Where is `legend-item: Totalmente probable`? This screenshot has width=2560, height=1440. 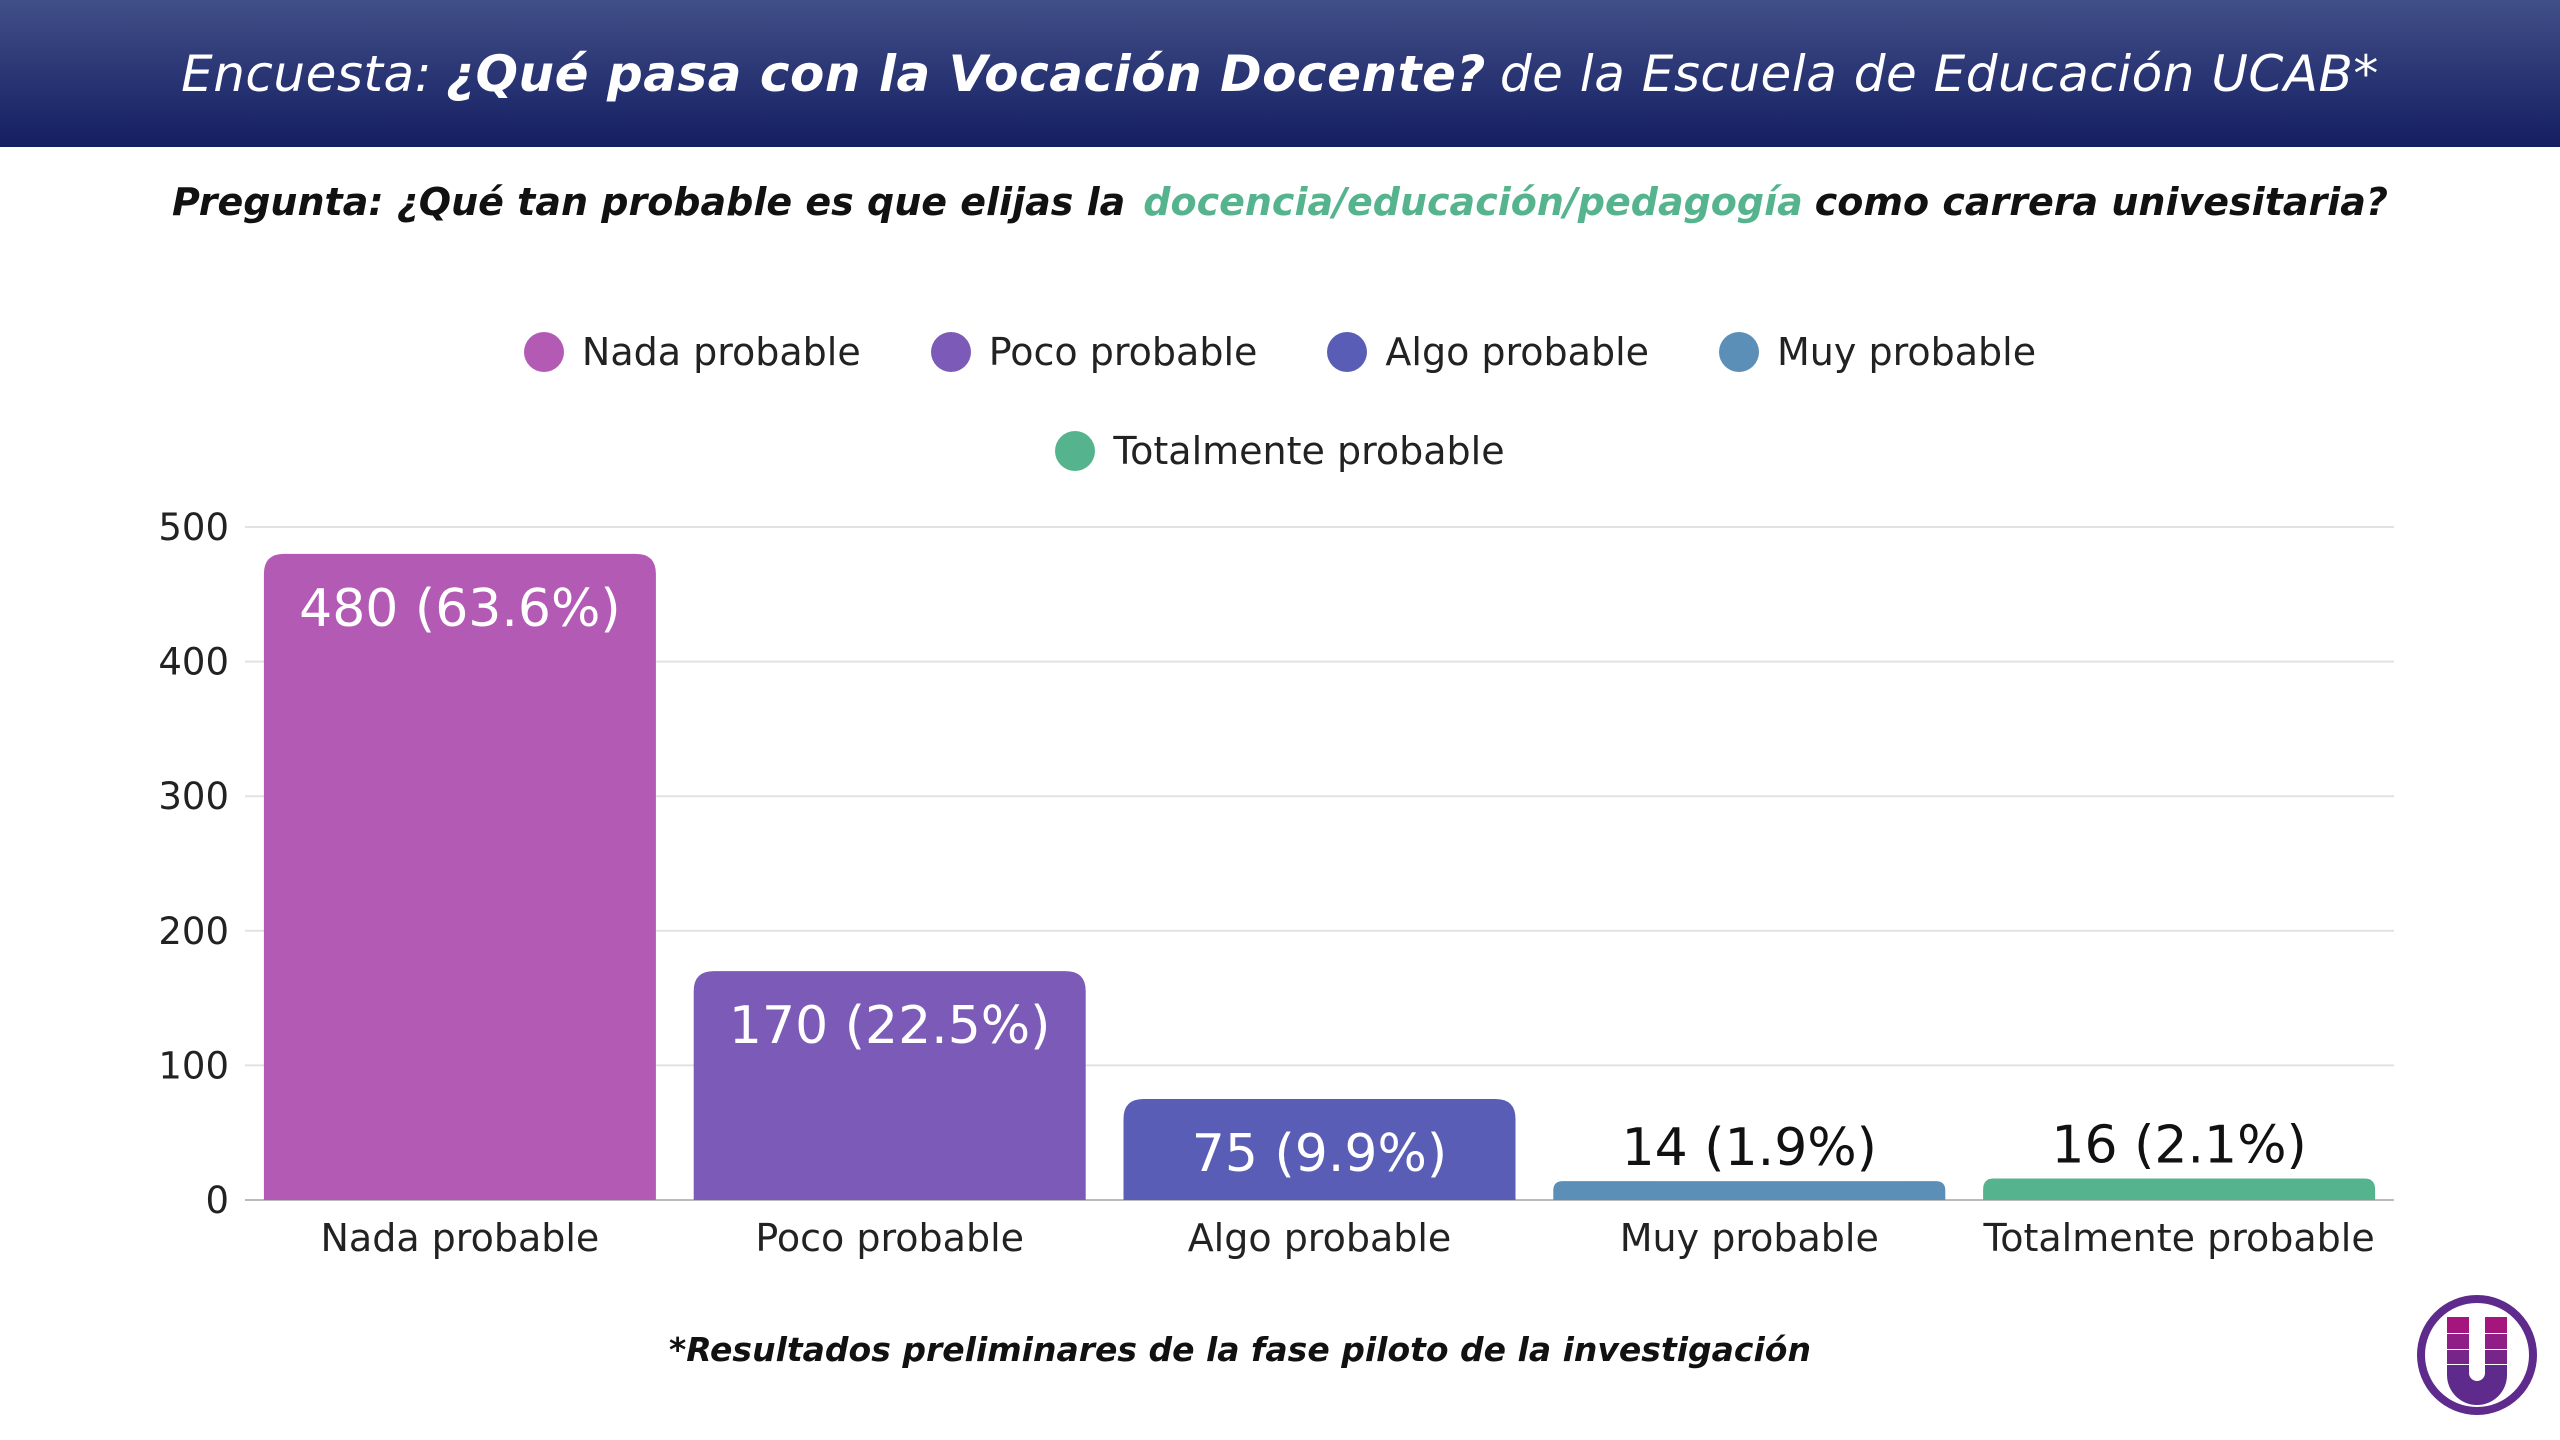
legend-item: Totalmente probable is located at coordinates (1280, 451).